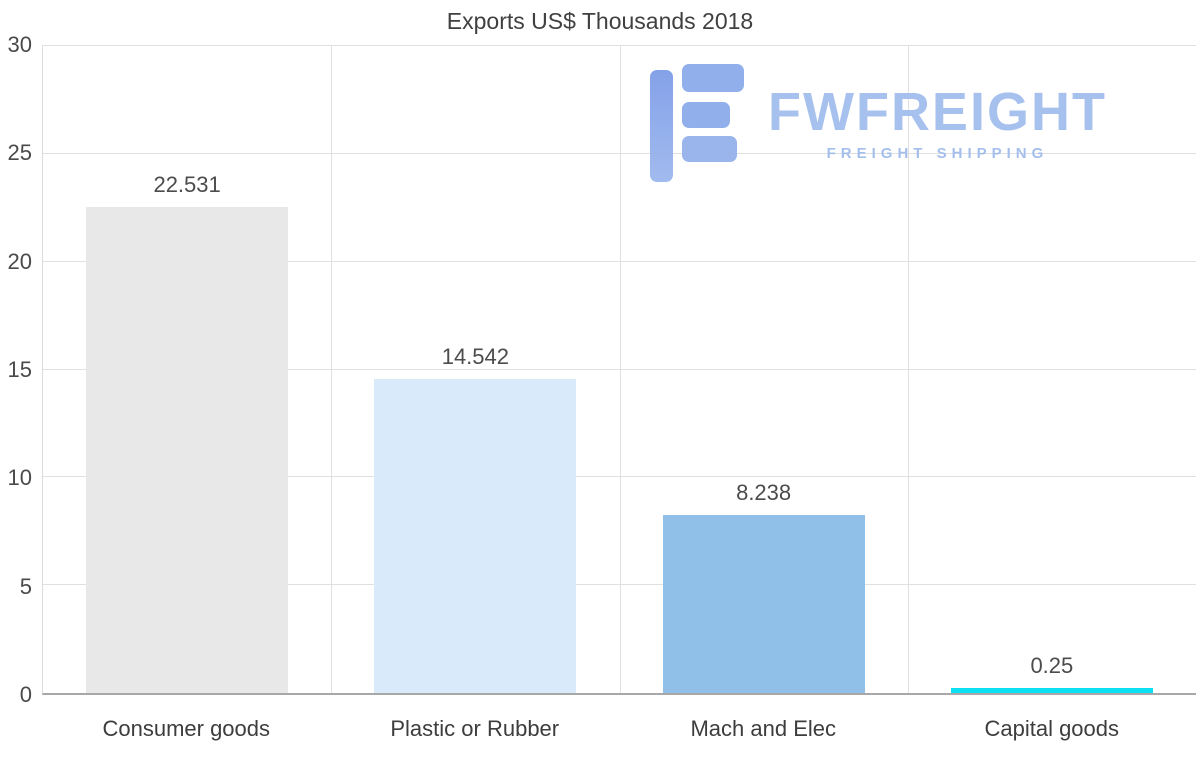 This screenshot has height=763, width=1200. I want to click on y-tick-label-30: 30, so click(19, 44).